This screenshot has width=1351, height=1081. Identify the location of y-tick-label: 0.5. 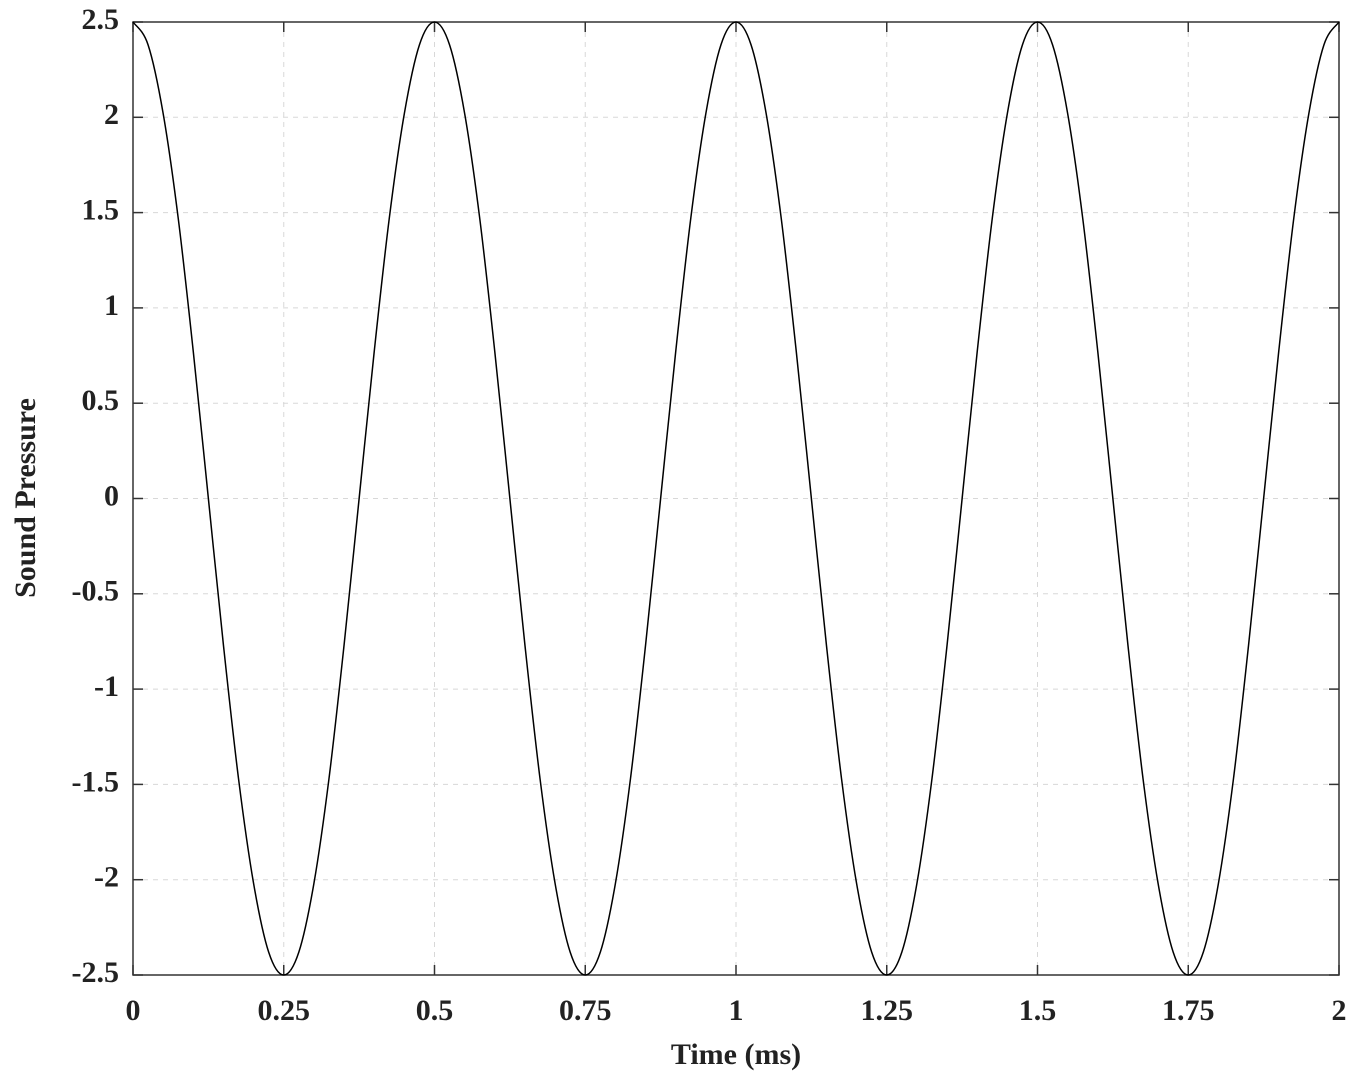
(101, 400).